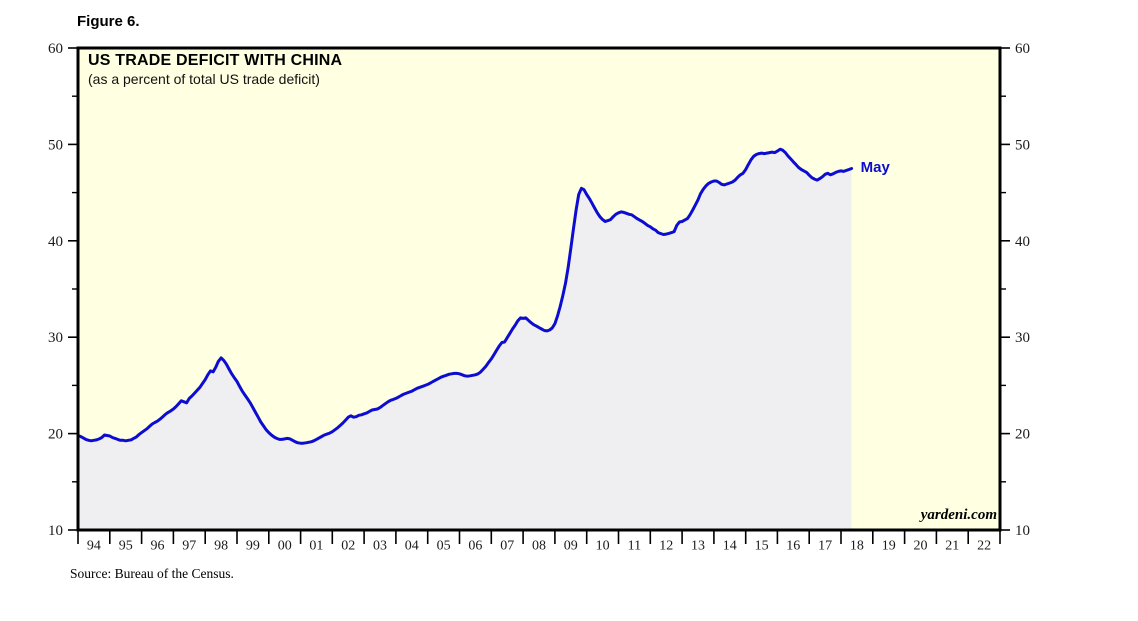  What do you see at coordinates (857, 546) in the screenshot?
I see `x-axis-year-label: 18` at bounding box center [857, 546].